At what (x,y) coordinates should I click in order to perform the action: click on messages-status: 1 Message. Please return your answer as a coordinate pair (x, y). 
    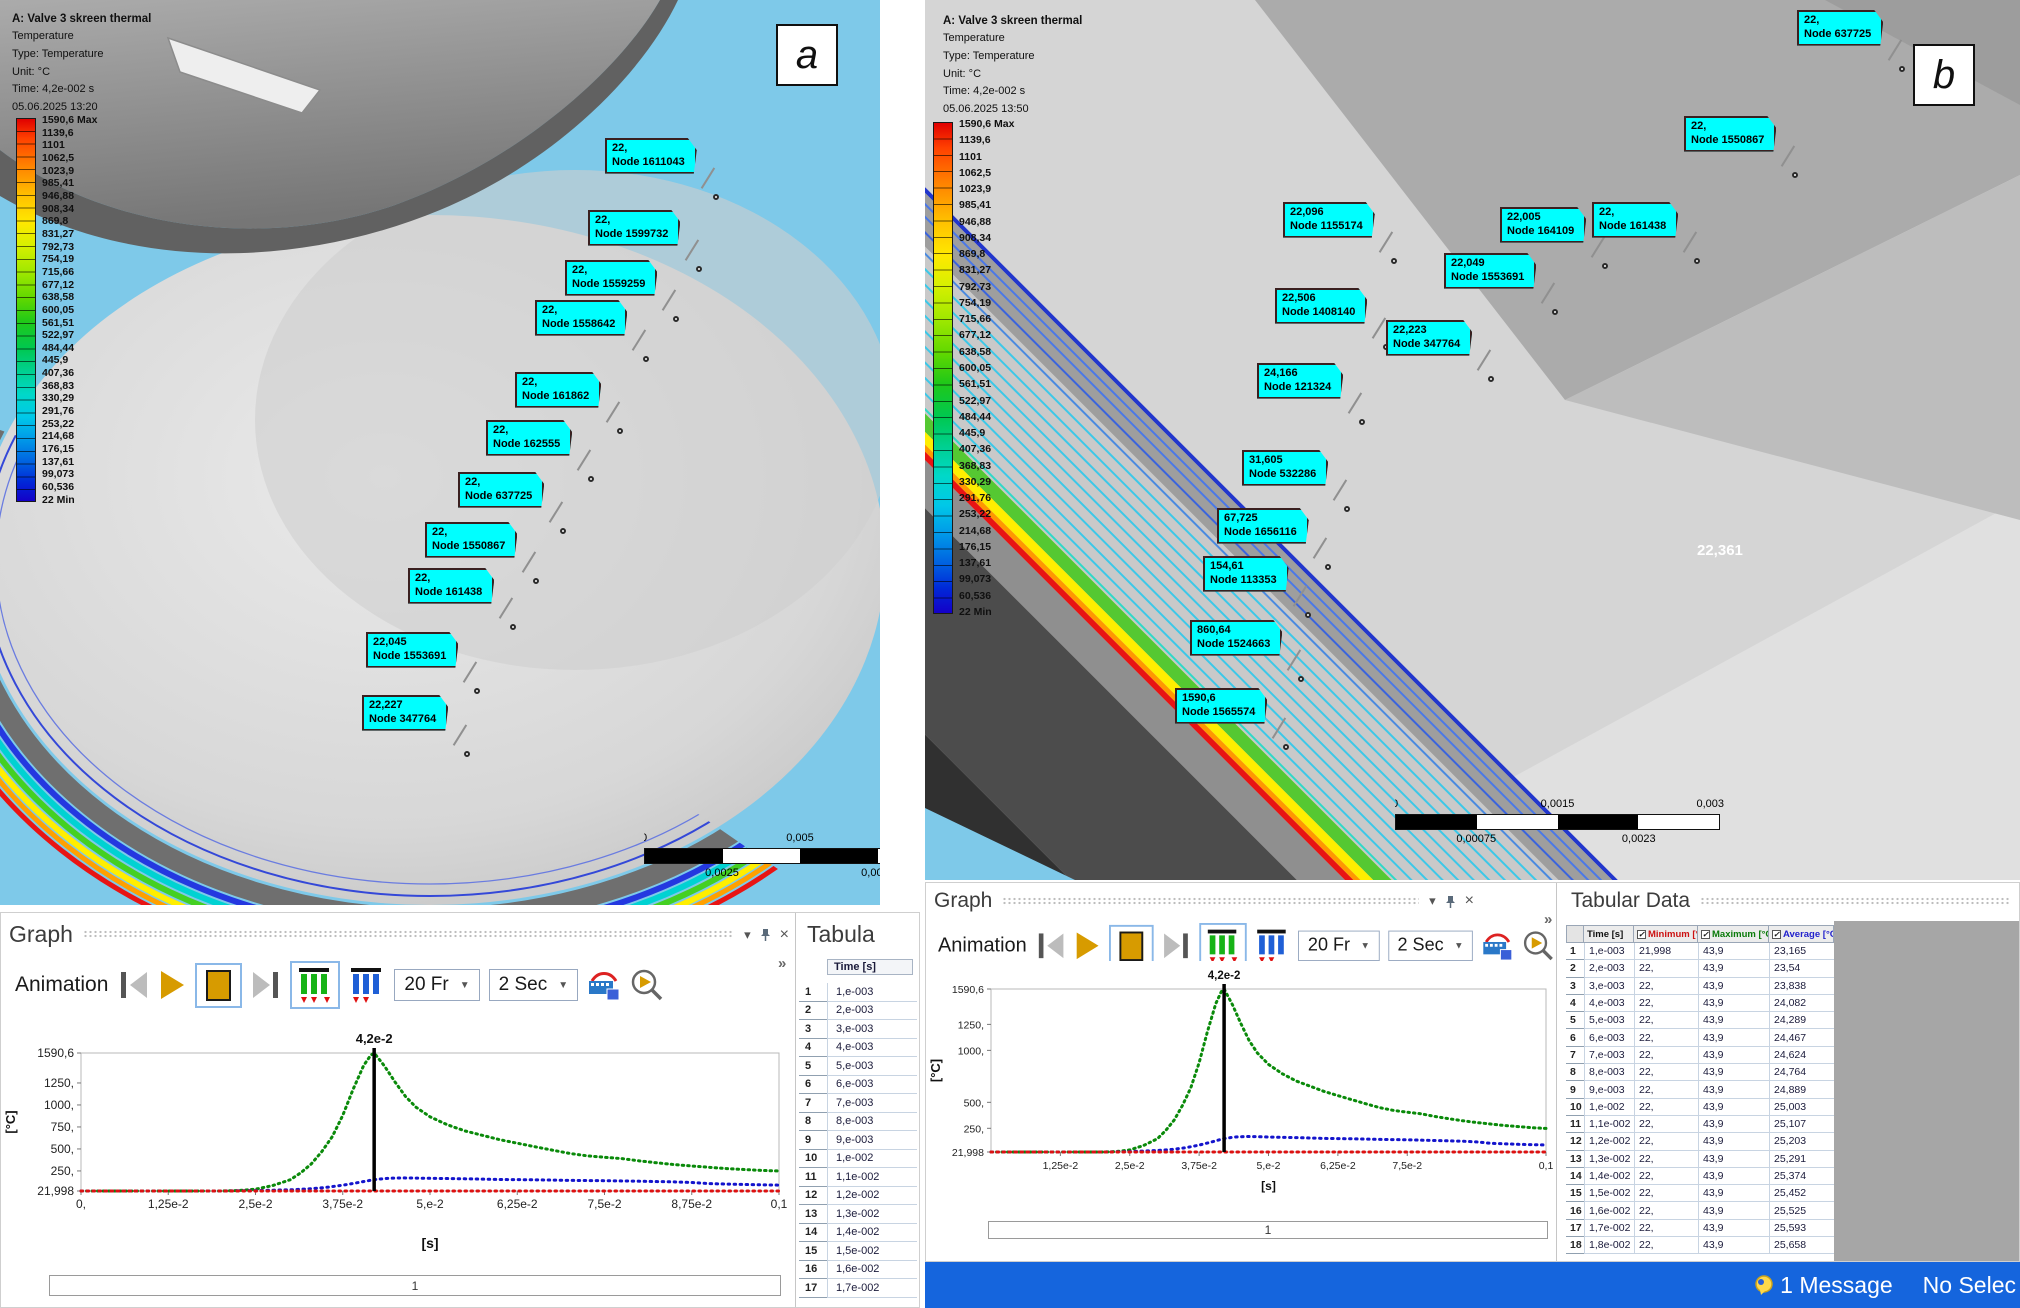
    Looking at the image, I should click on (1823, 1285).